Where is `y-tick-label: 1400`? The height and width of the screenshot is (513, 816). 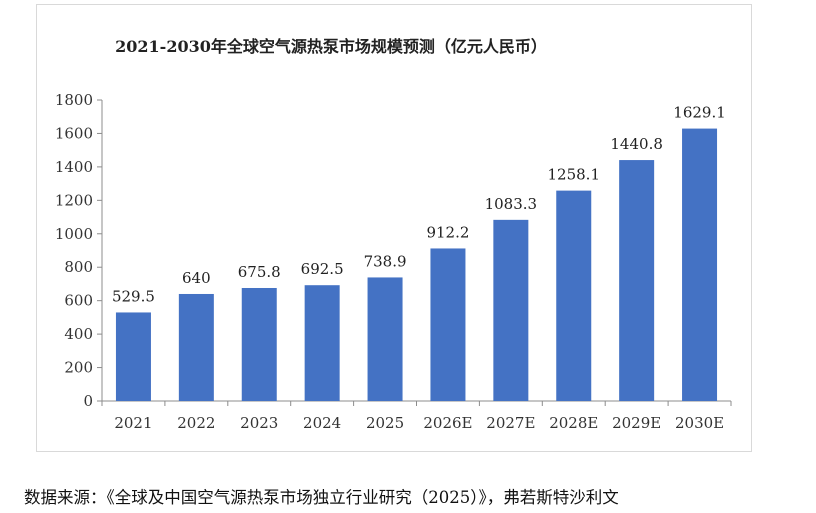 y-tick-label: 1400 is located at coordinates (74, 167).